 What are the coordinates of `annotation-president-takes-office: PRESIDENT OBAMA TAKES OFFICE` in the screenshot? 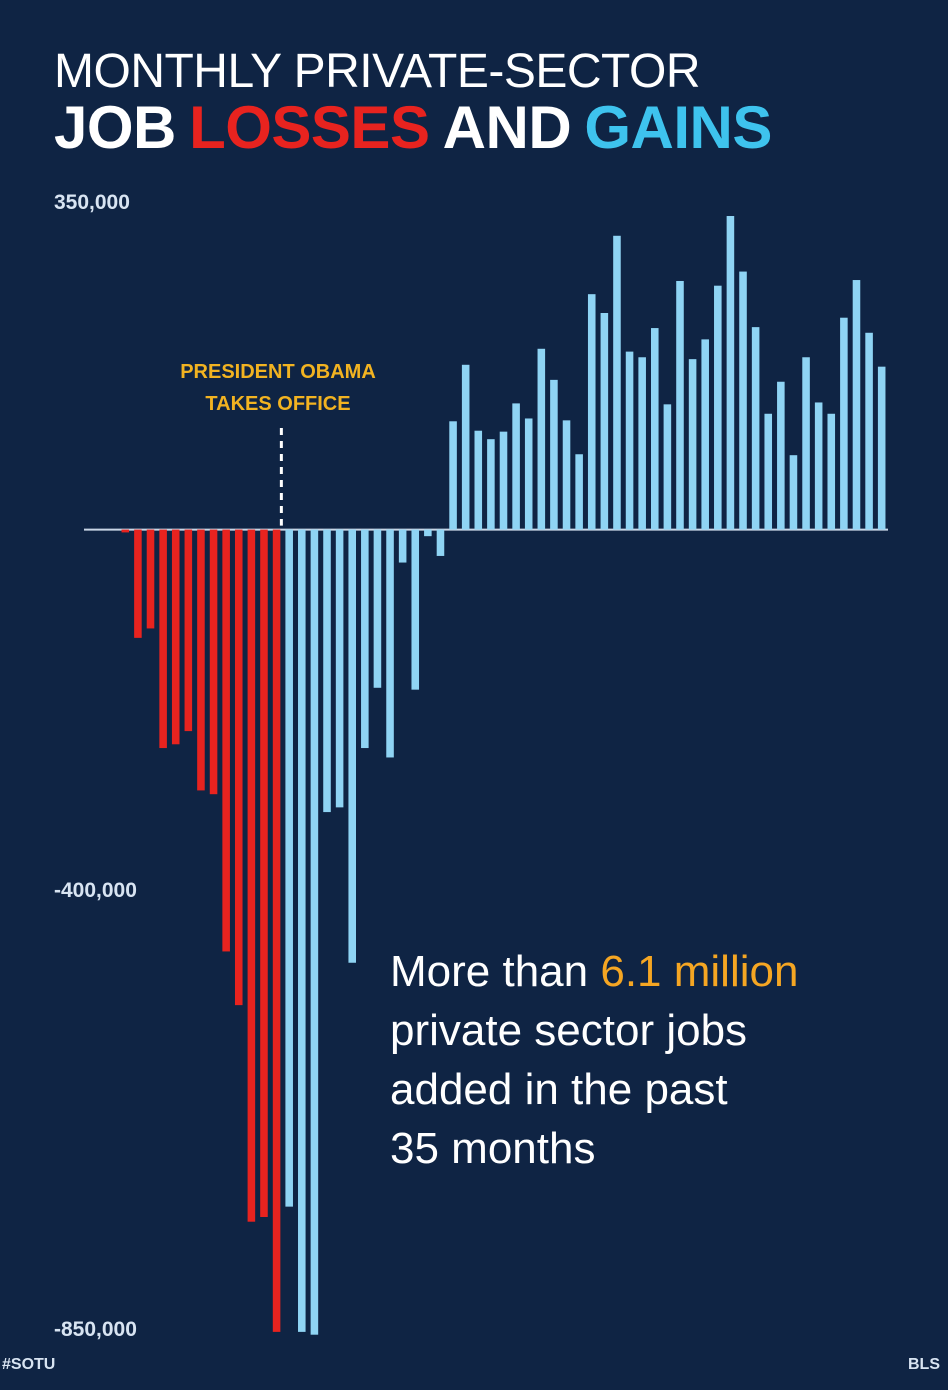 It's located at (278, 388).